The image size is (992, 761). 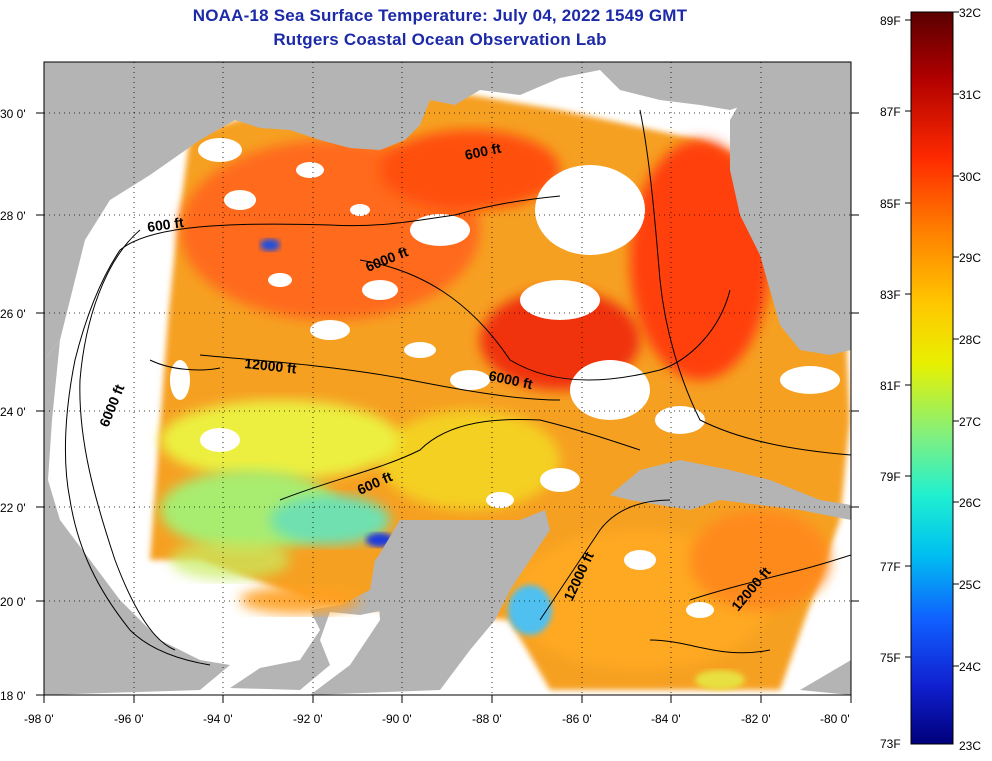 I want to click on lon-label: -86 0', so click(x=577, y=719).